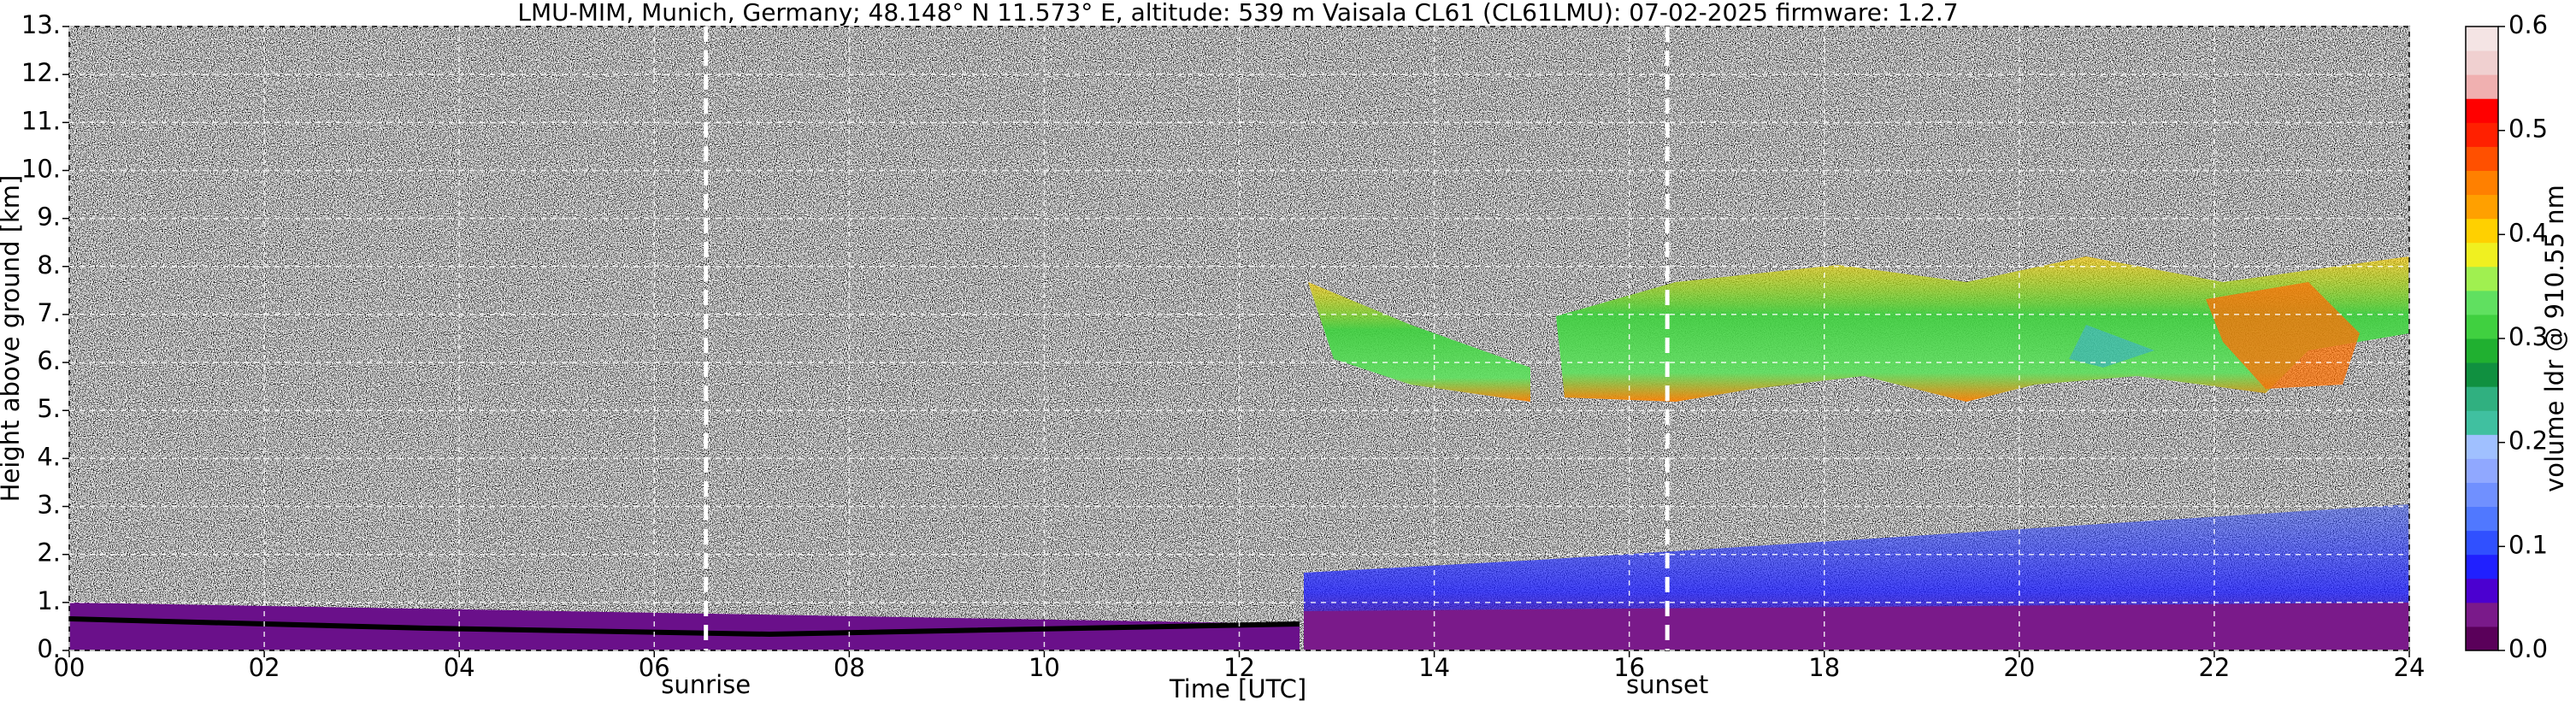 The height and width of the screenshot is (706, 2576). Describe the element at coordinates (41, 120) in the screenshot. I see `y-tick-label: 11.` at that location.